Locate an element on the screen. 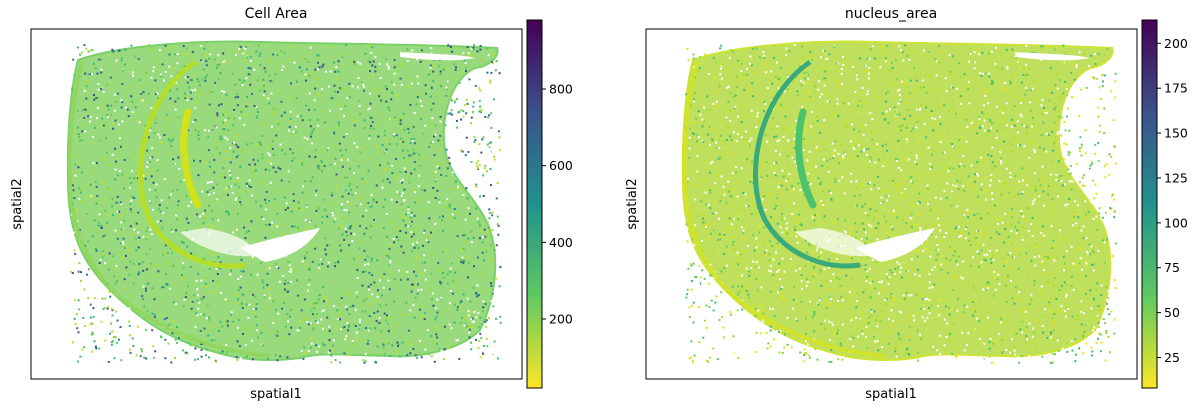 Image resolution: width=1202 pixels, height=410 pixels. colorbar-tick-label: 125 is located at coordinates (1176, 177).